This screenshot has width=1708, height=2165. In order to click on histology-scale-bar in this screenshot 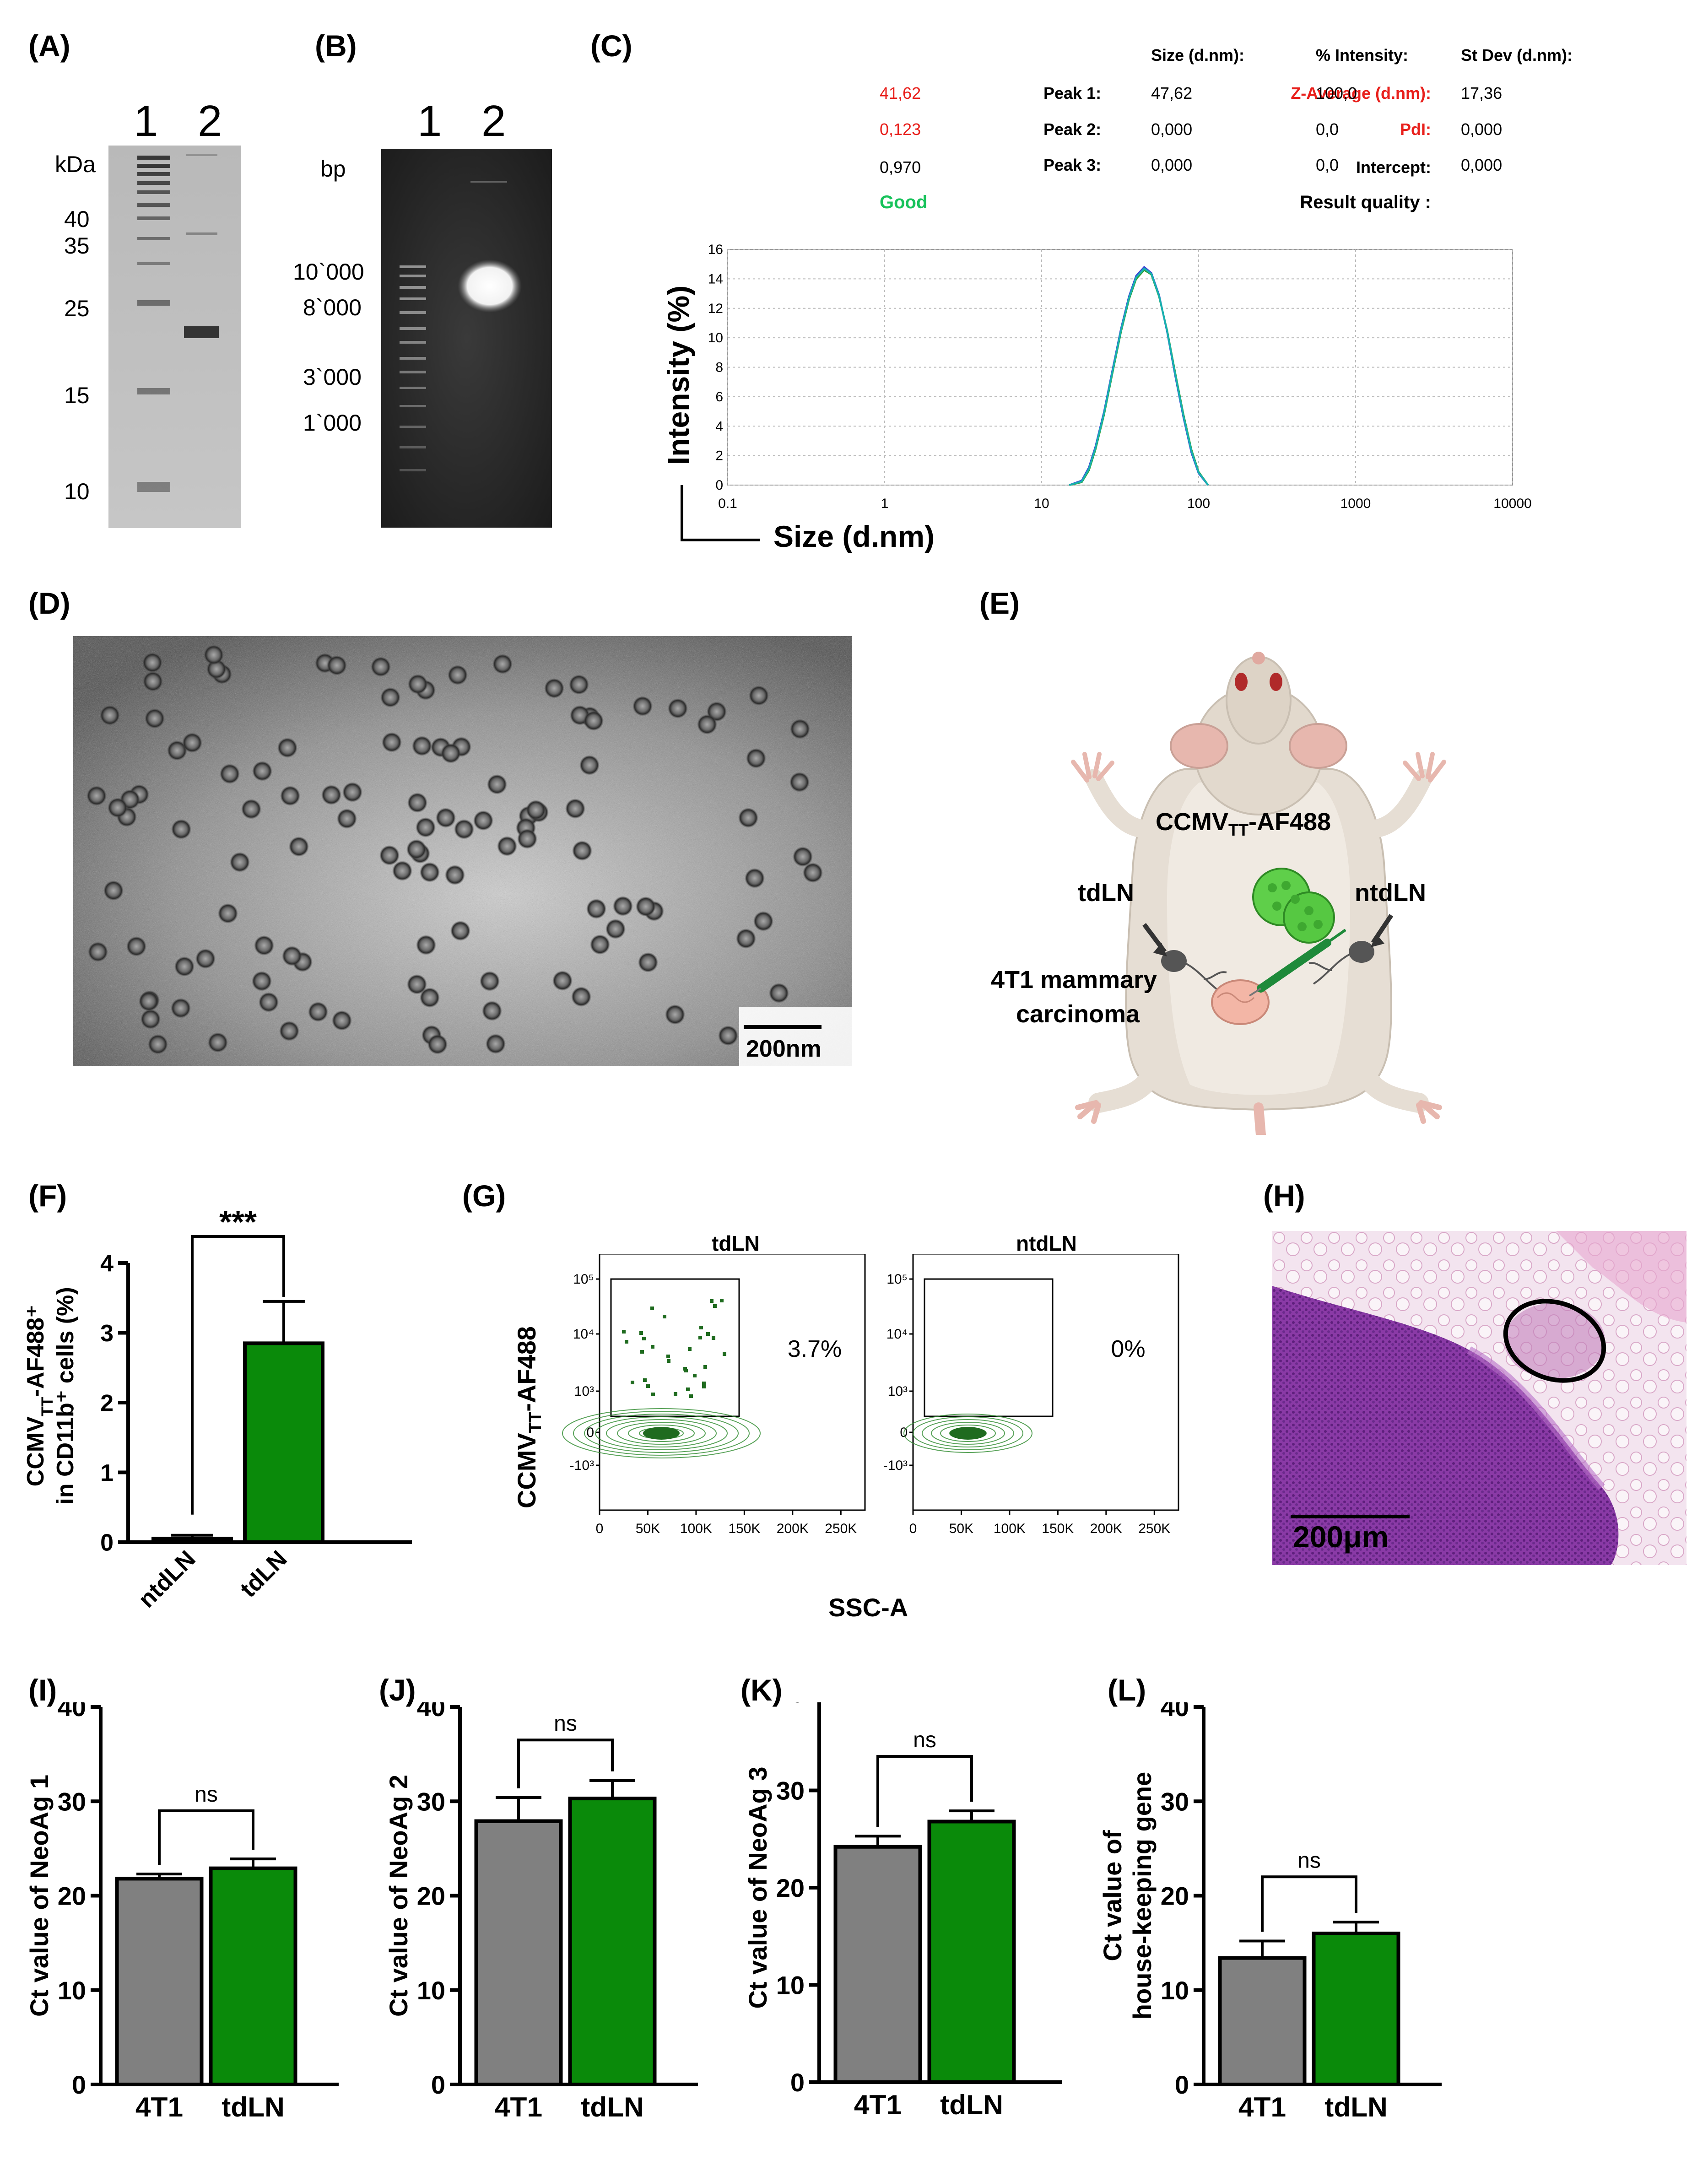, I will do `click(1350, 1516)`.